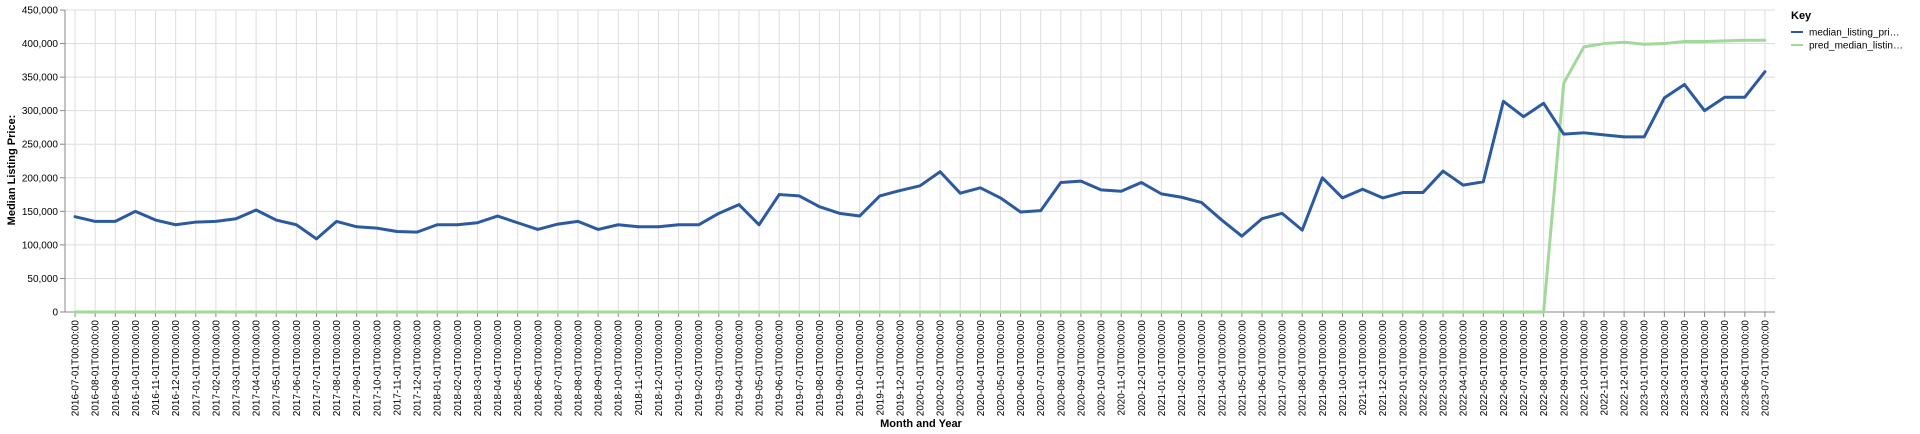 The height and width of the screenshot is (434, 1920). I want to click on x-tick-label: 2020-11-01T00:00:00, so click(1122, 368).